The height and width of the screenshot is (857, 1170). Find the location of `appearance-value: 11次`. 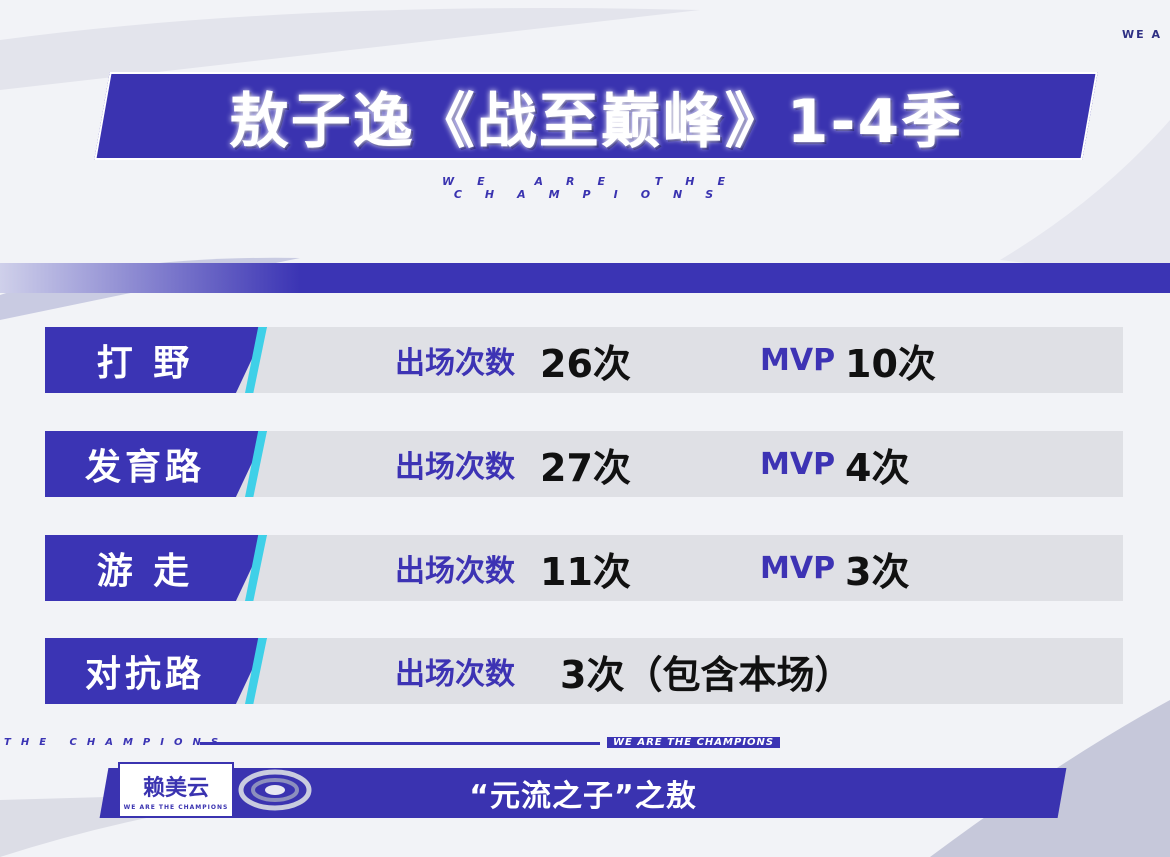

appearance-value: 11次 is located at coordinates (585, 571).